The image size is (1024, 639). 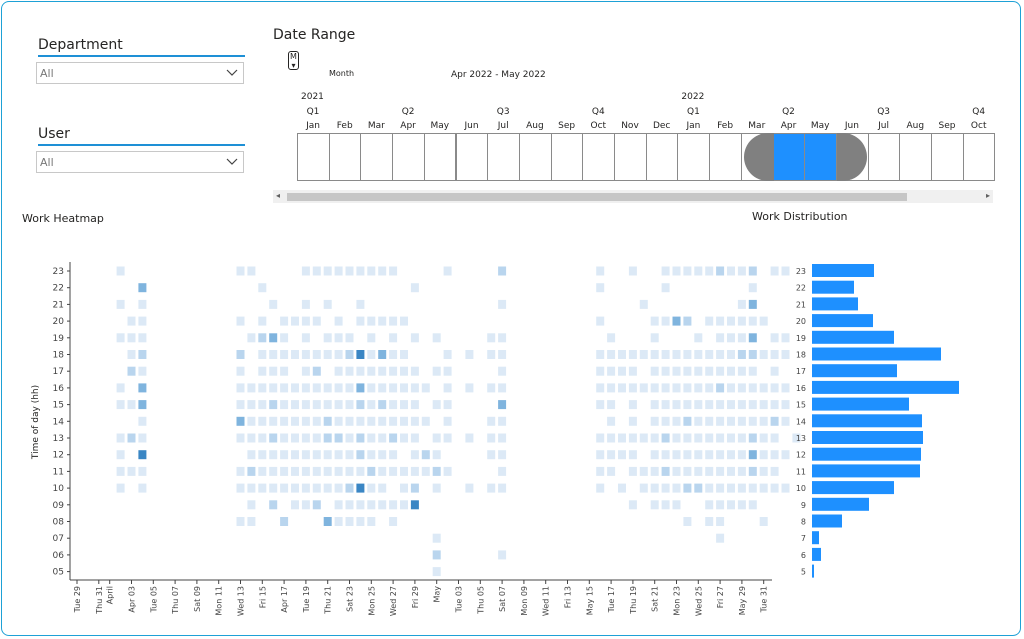 What do you see at coordinates (884, 126) in the screenshot?
I see `timeline-month-label: Jul` at bounding box center [884, 126].